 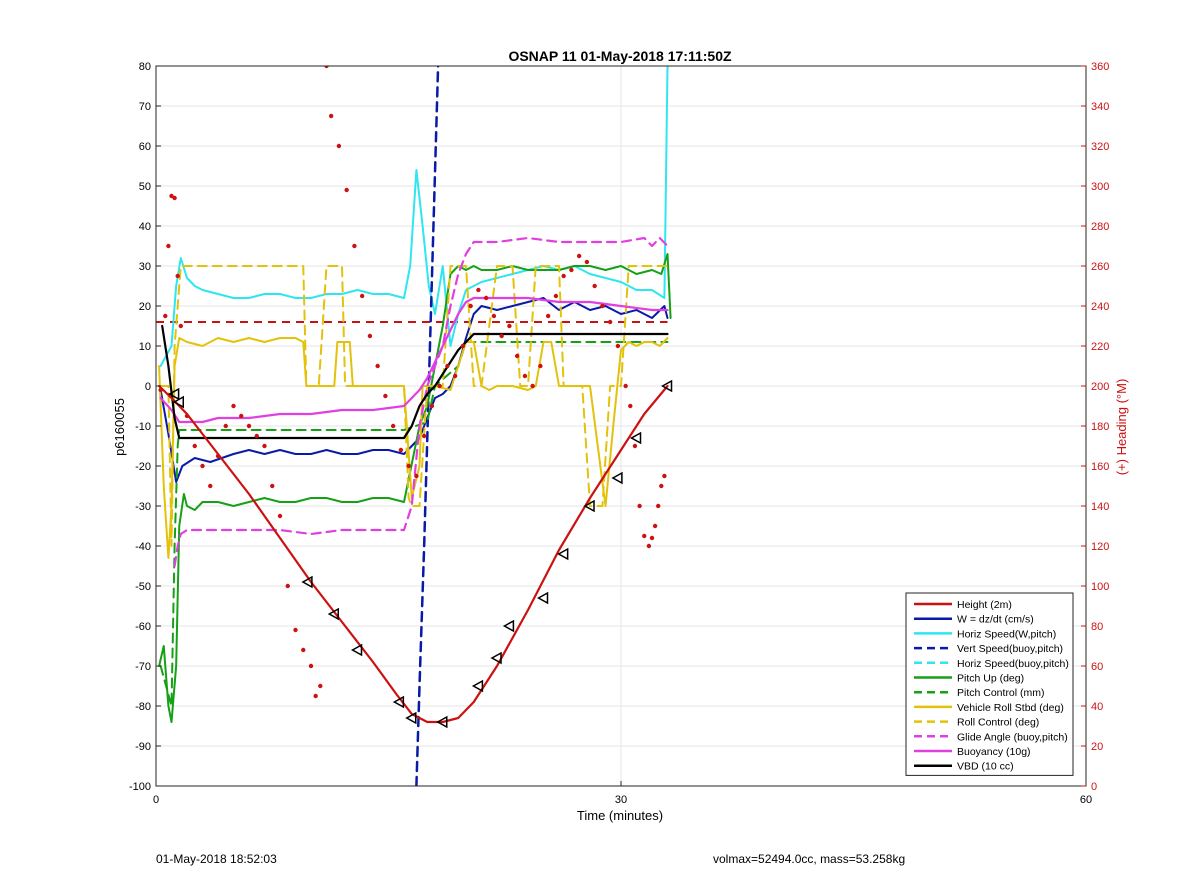 I want to click on legend-entry: Height (2m), so click(x=984, y=605).